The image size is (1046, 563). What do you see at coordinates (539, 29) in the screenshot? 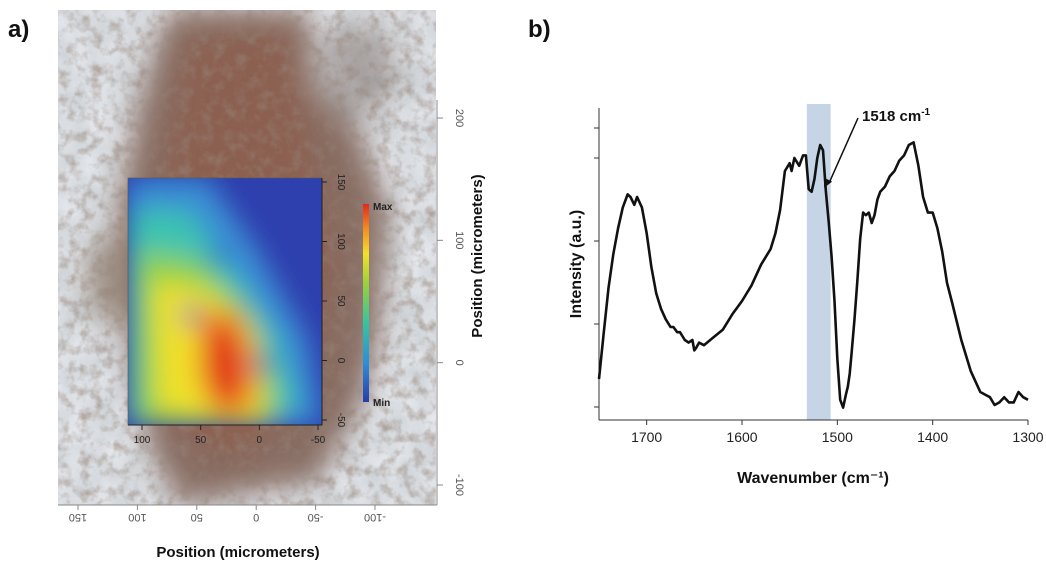
I see `panel-label-b: b)` at bounding box center [539, 29].